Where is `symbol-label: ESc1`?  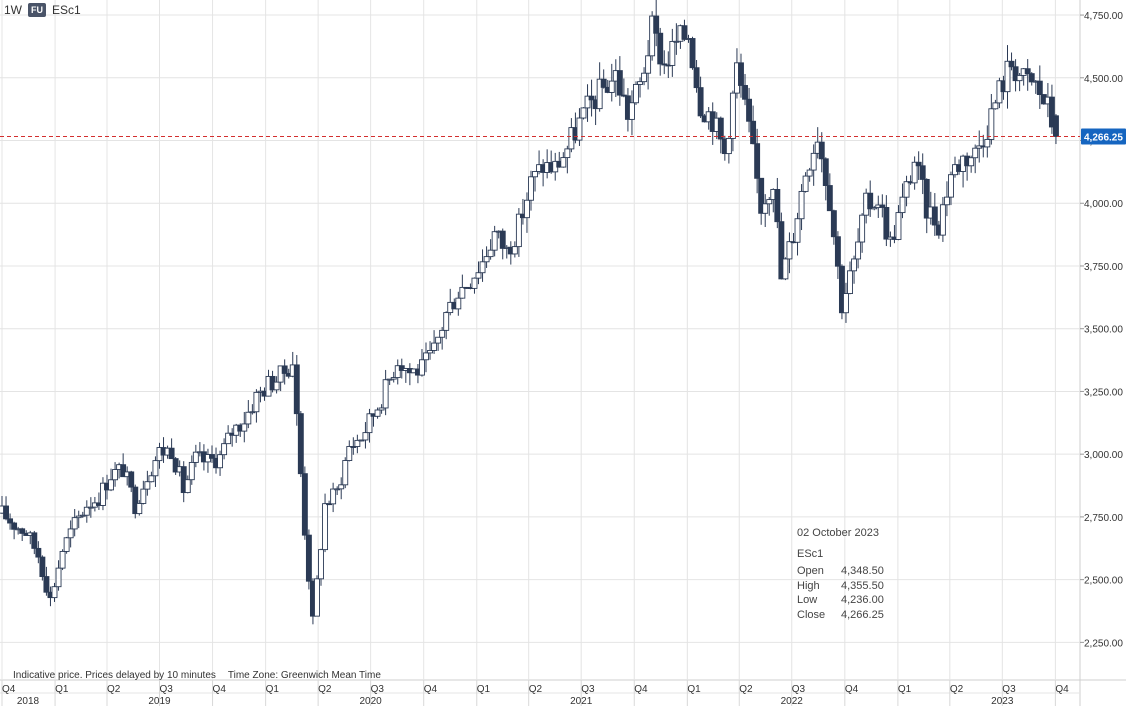
symbol-label: ESc1 is located at coordinates (66, 10).